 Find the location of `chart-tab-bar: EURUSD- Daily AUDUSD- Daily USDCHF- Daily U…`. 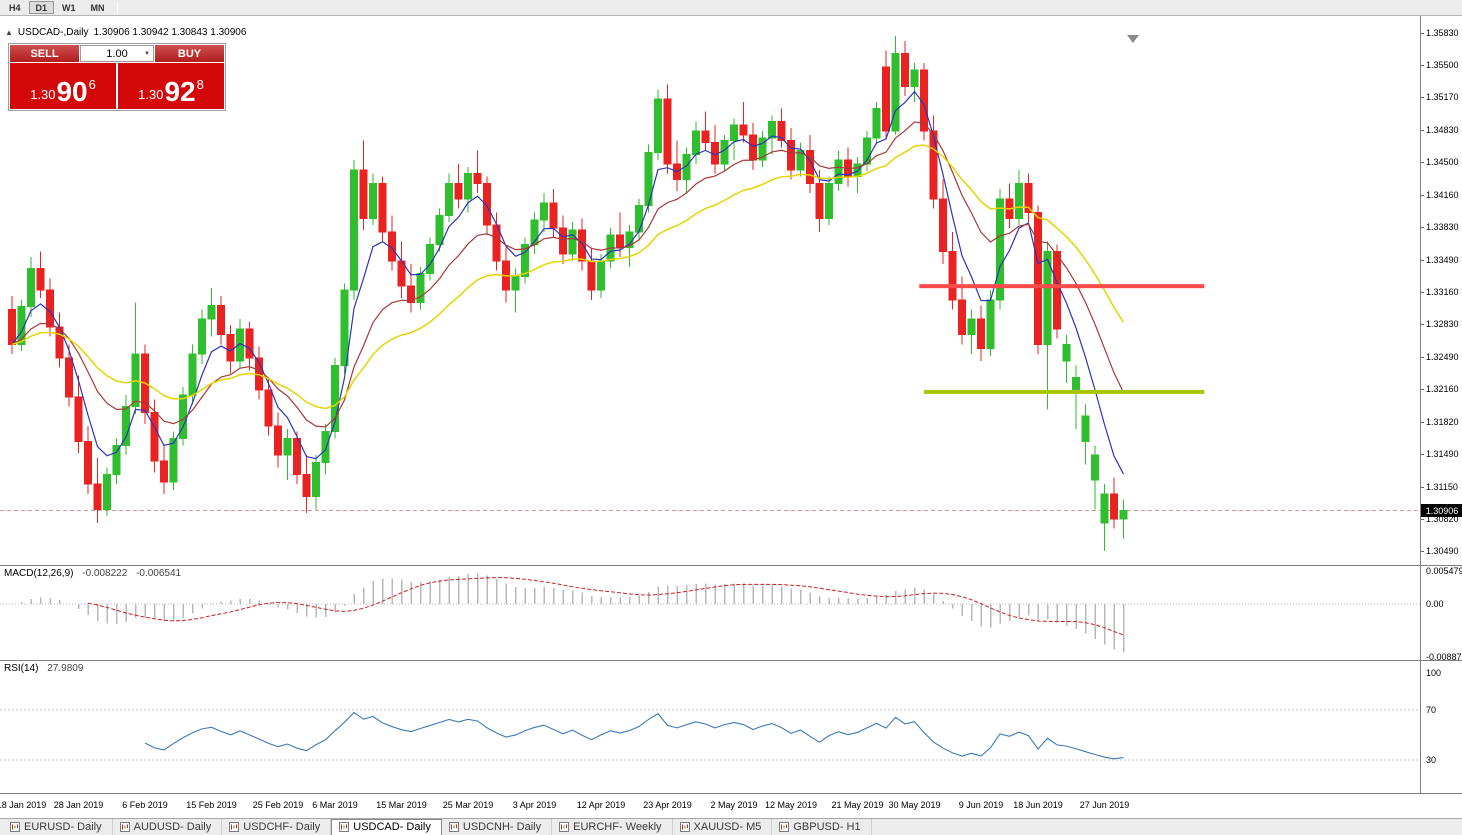

chart-tab-bar: EURUSD- Daily AUDUSD- Daily USDCHF- Daily U… is located at coordinates (731, 826).